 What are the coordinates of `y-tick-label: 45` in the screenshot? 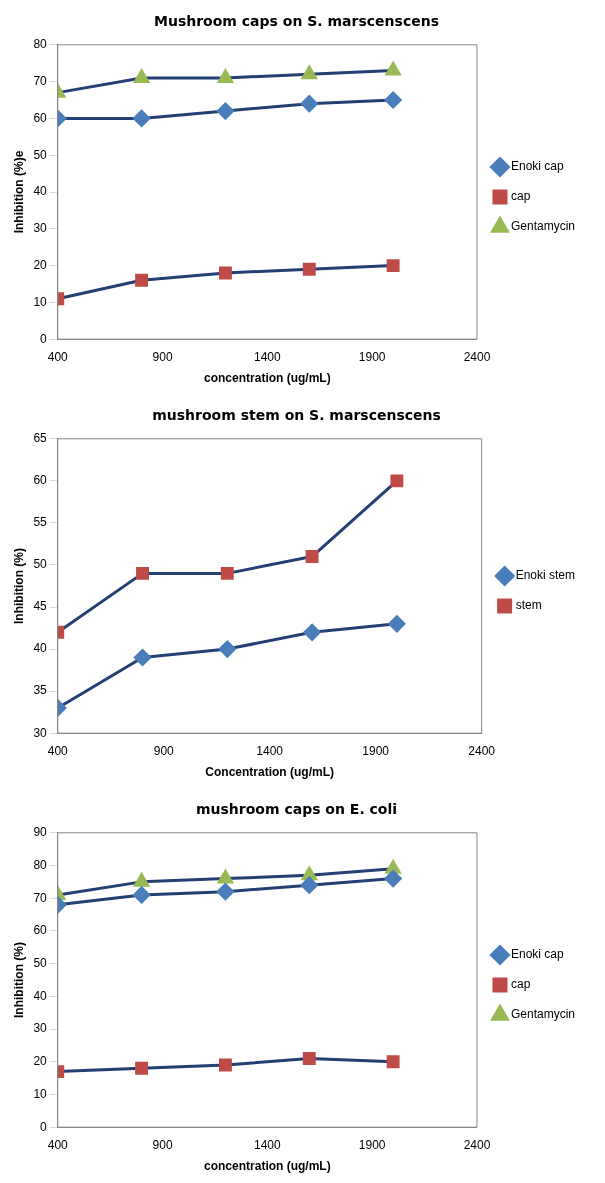 It's located at (40, 606).